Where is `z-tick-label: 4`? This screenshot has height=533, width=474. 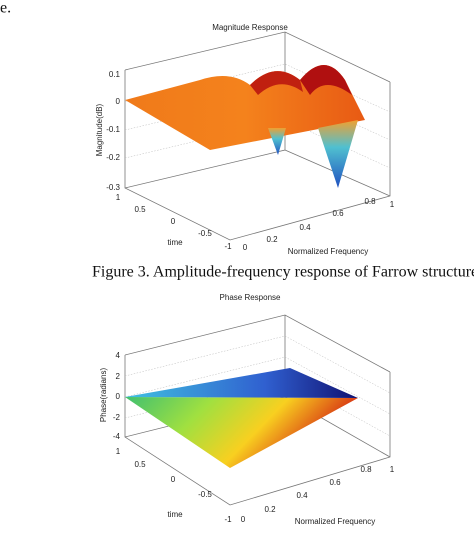 z-tick-label: 4 is located at coordinates (118, 355).